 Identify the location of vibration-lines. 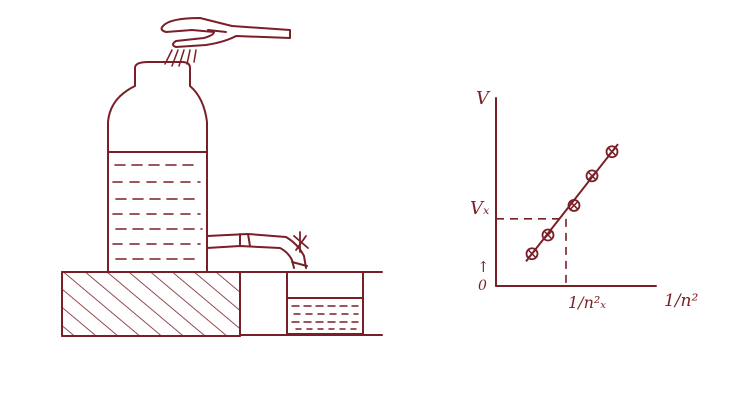
(180, 58).